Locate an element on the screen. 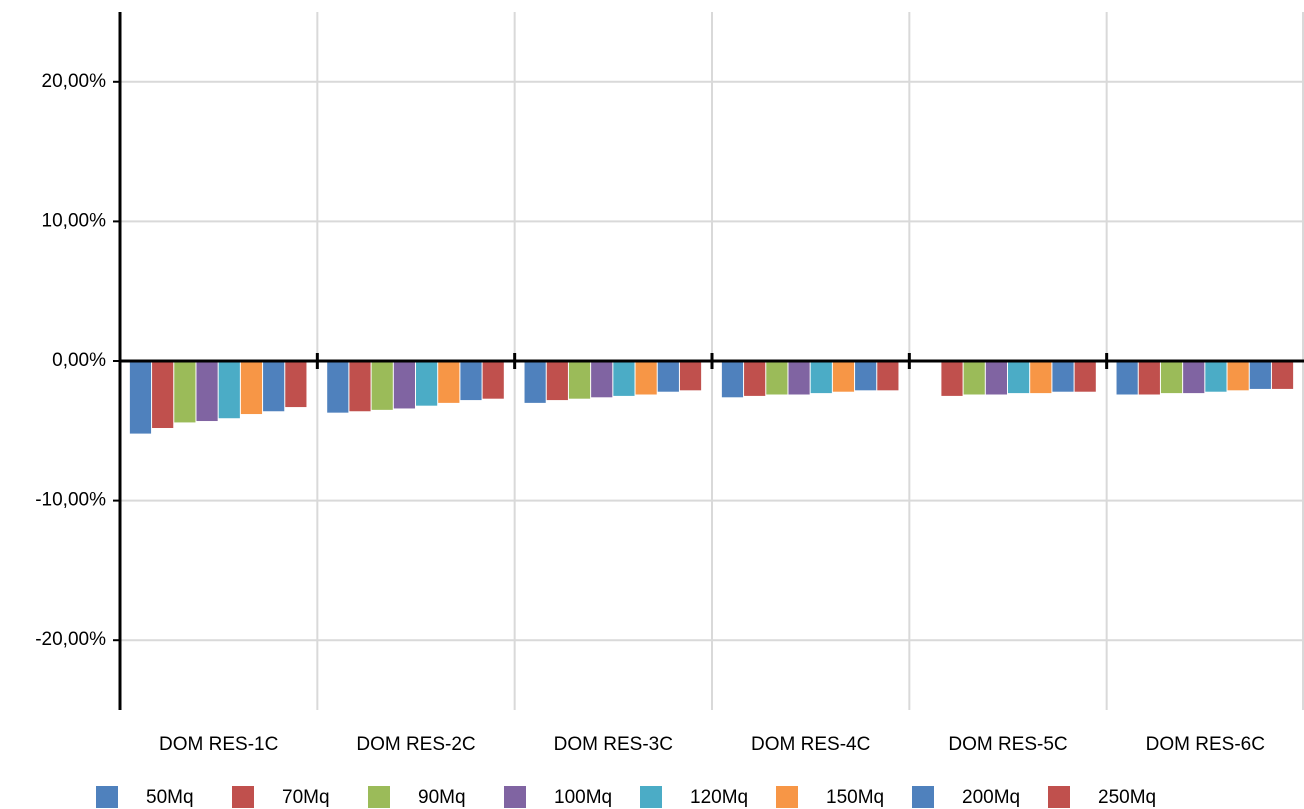  x-tick-label: DOM RES-2C is located at coordinates (415, 744).